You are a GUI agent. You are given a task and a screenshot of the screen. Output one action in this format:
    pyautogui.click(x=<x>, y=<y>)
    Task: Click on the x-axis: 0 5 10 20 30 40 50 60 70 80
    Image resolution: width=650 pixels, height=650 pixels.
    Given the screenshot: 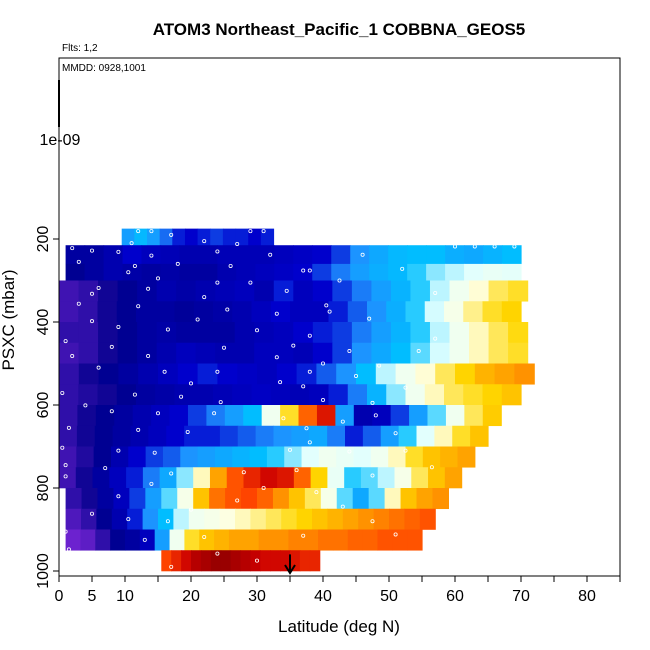 What is the action you would take?
    pyautogui.click(x=338, y=590)
    